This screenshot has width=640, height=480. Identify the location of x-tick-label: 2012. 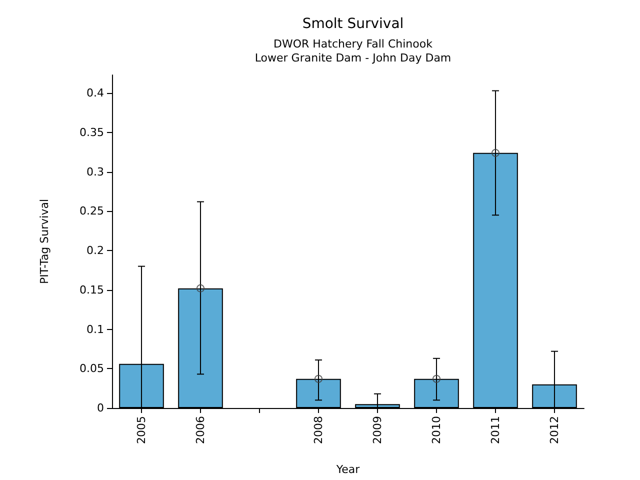
(554, 430).